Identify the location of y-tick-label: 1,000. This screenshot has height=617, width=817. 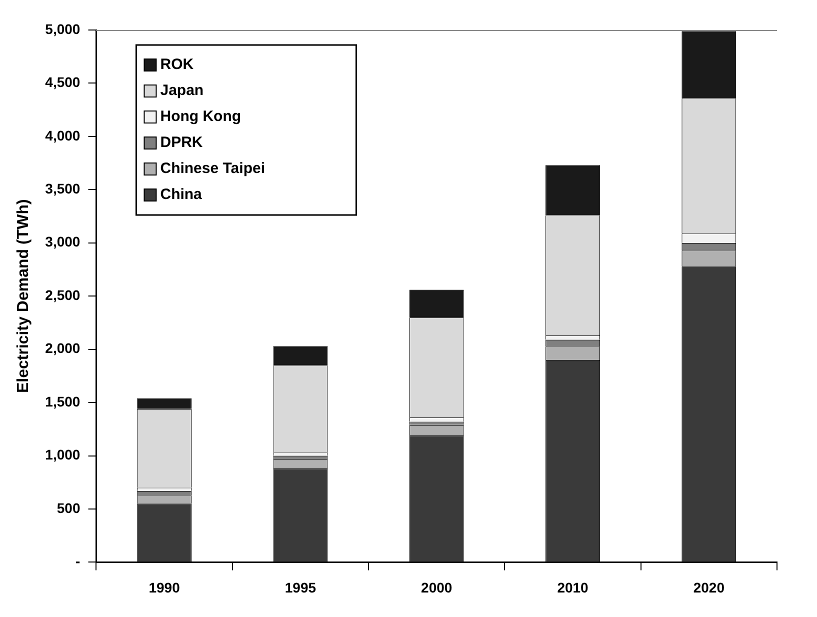
(62, 454).